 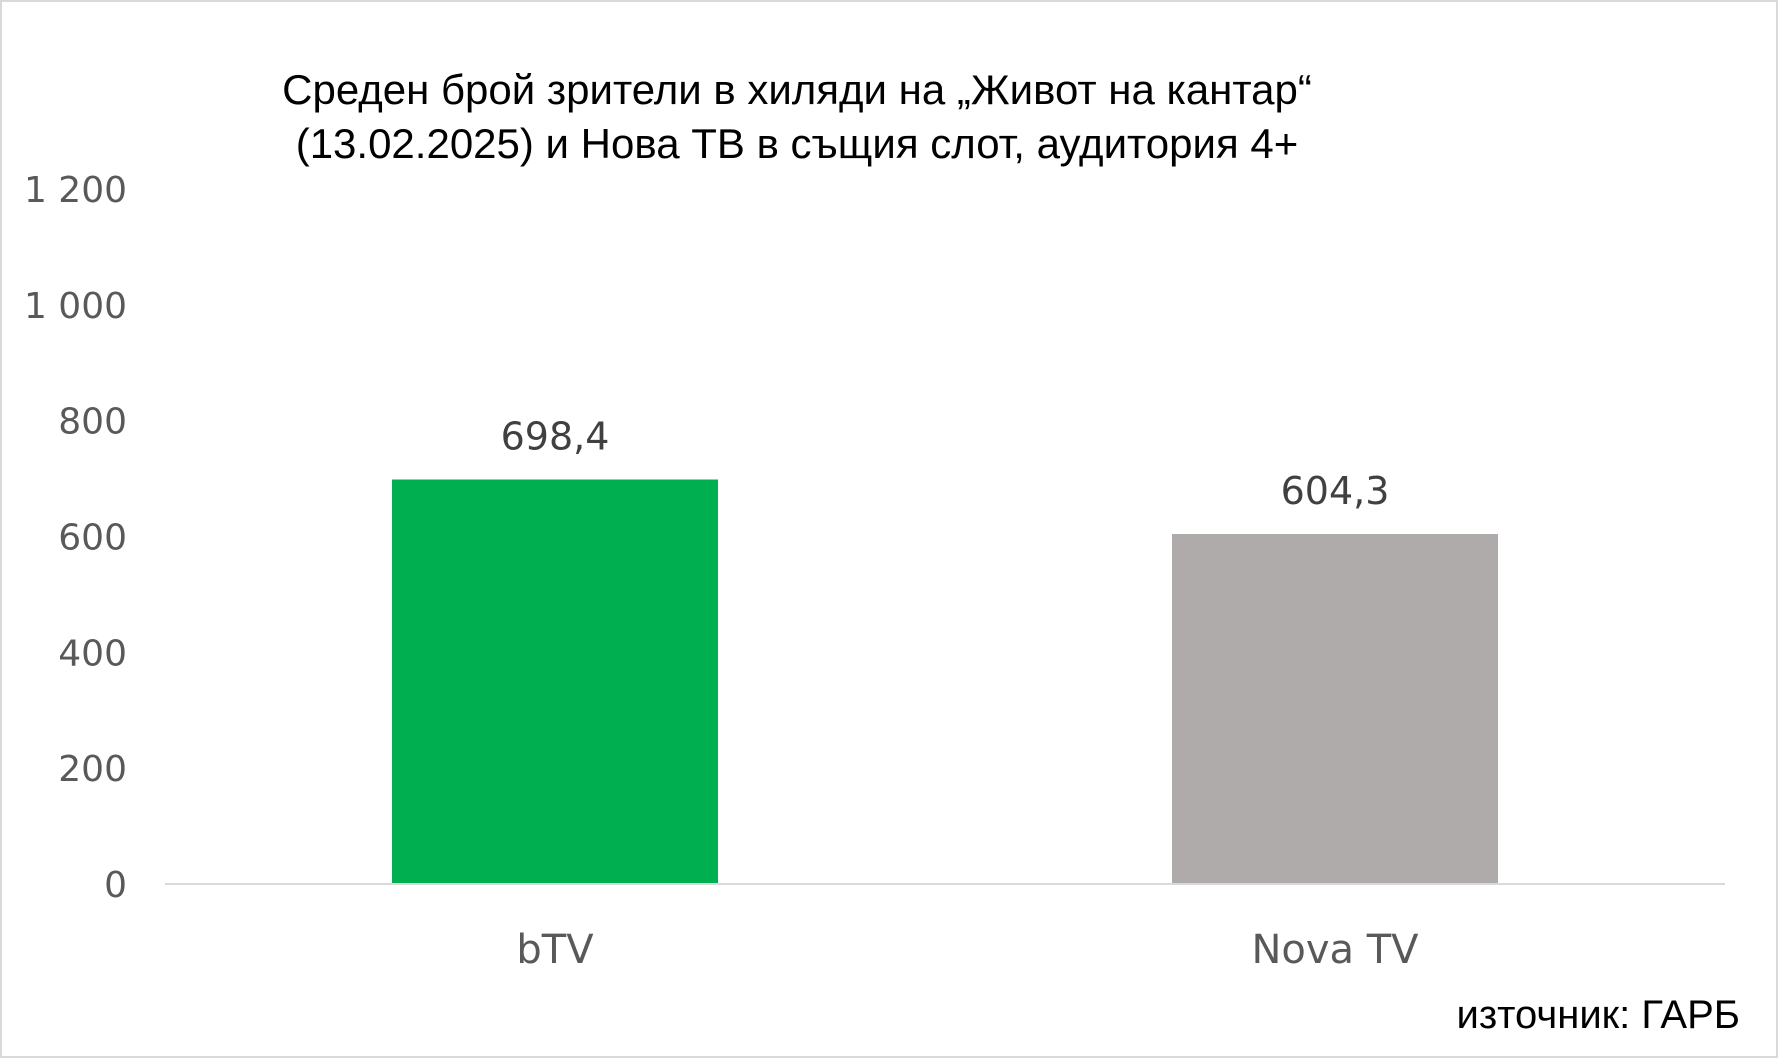 I want to click on x-category-label: bTV, so click(x=555, y=950).